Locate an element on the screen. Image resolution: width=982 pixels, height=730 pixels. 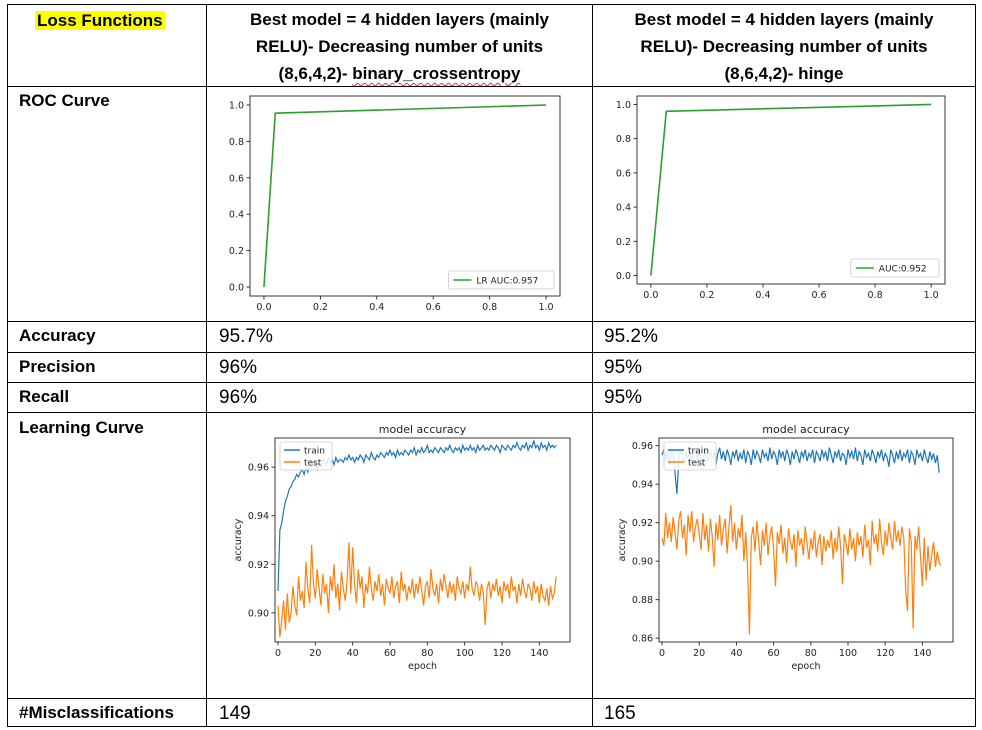
col1-misclassifications-value: 149 is located at coordinates (235, 713).